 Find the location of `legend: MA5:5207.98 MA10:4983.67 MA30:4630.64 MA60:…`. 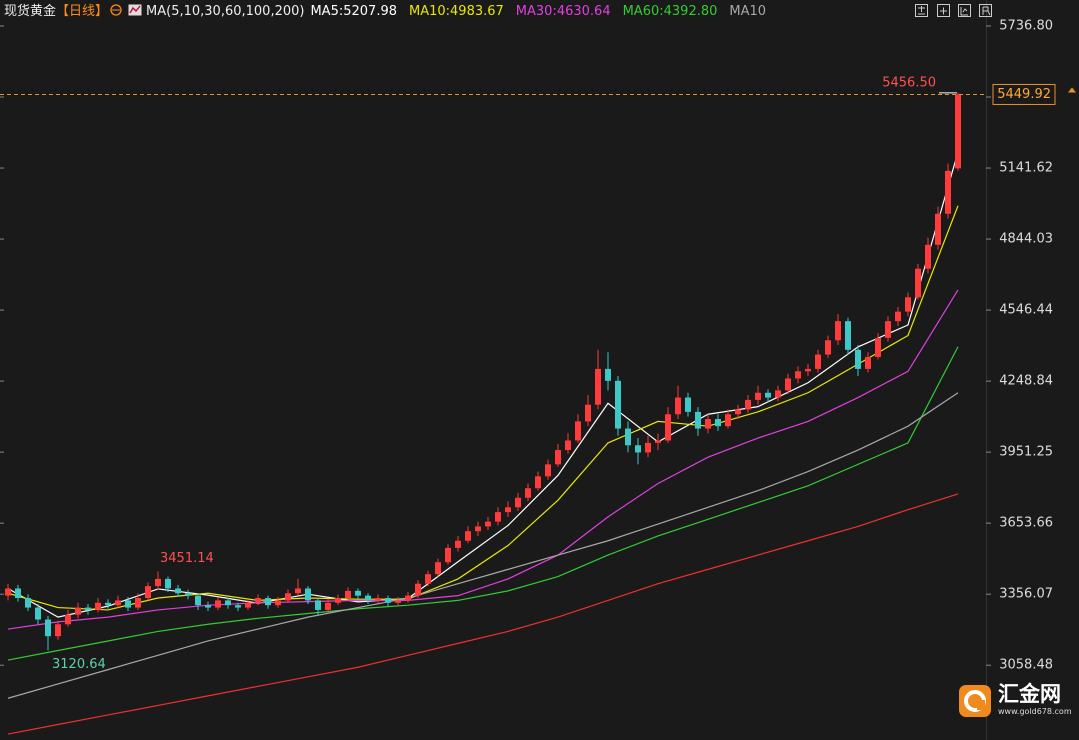

legend: MA5:5207.98 MA10:4983.67 MA30:4630.64 MA60:… is located at coordinates (544, 11).